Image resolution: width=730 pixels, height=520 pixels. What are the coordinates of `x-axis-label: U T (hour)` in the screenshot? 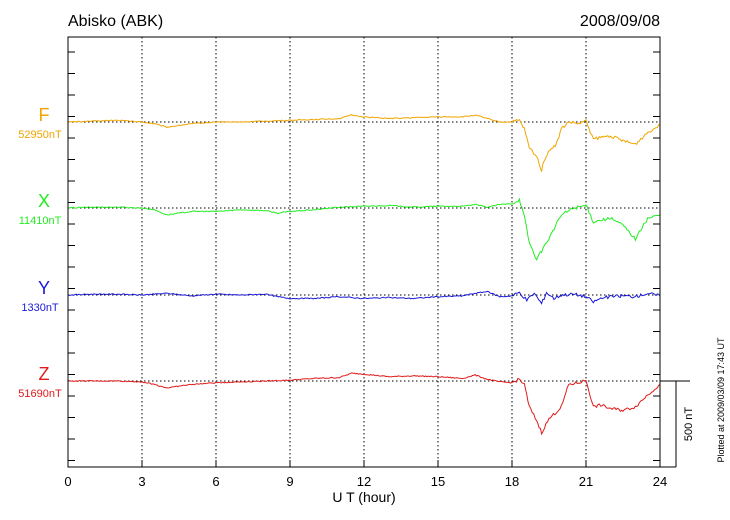 It's located at (363, 497).